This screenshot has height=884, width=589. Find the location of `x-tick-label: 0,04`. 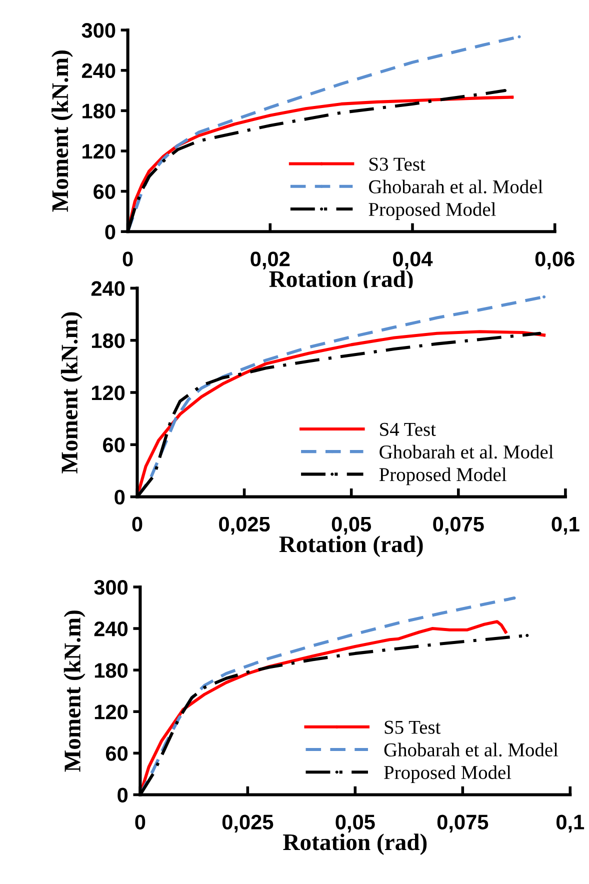

x-tick-label: 0,04 is located at coordinates (413, 261).